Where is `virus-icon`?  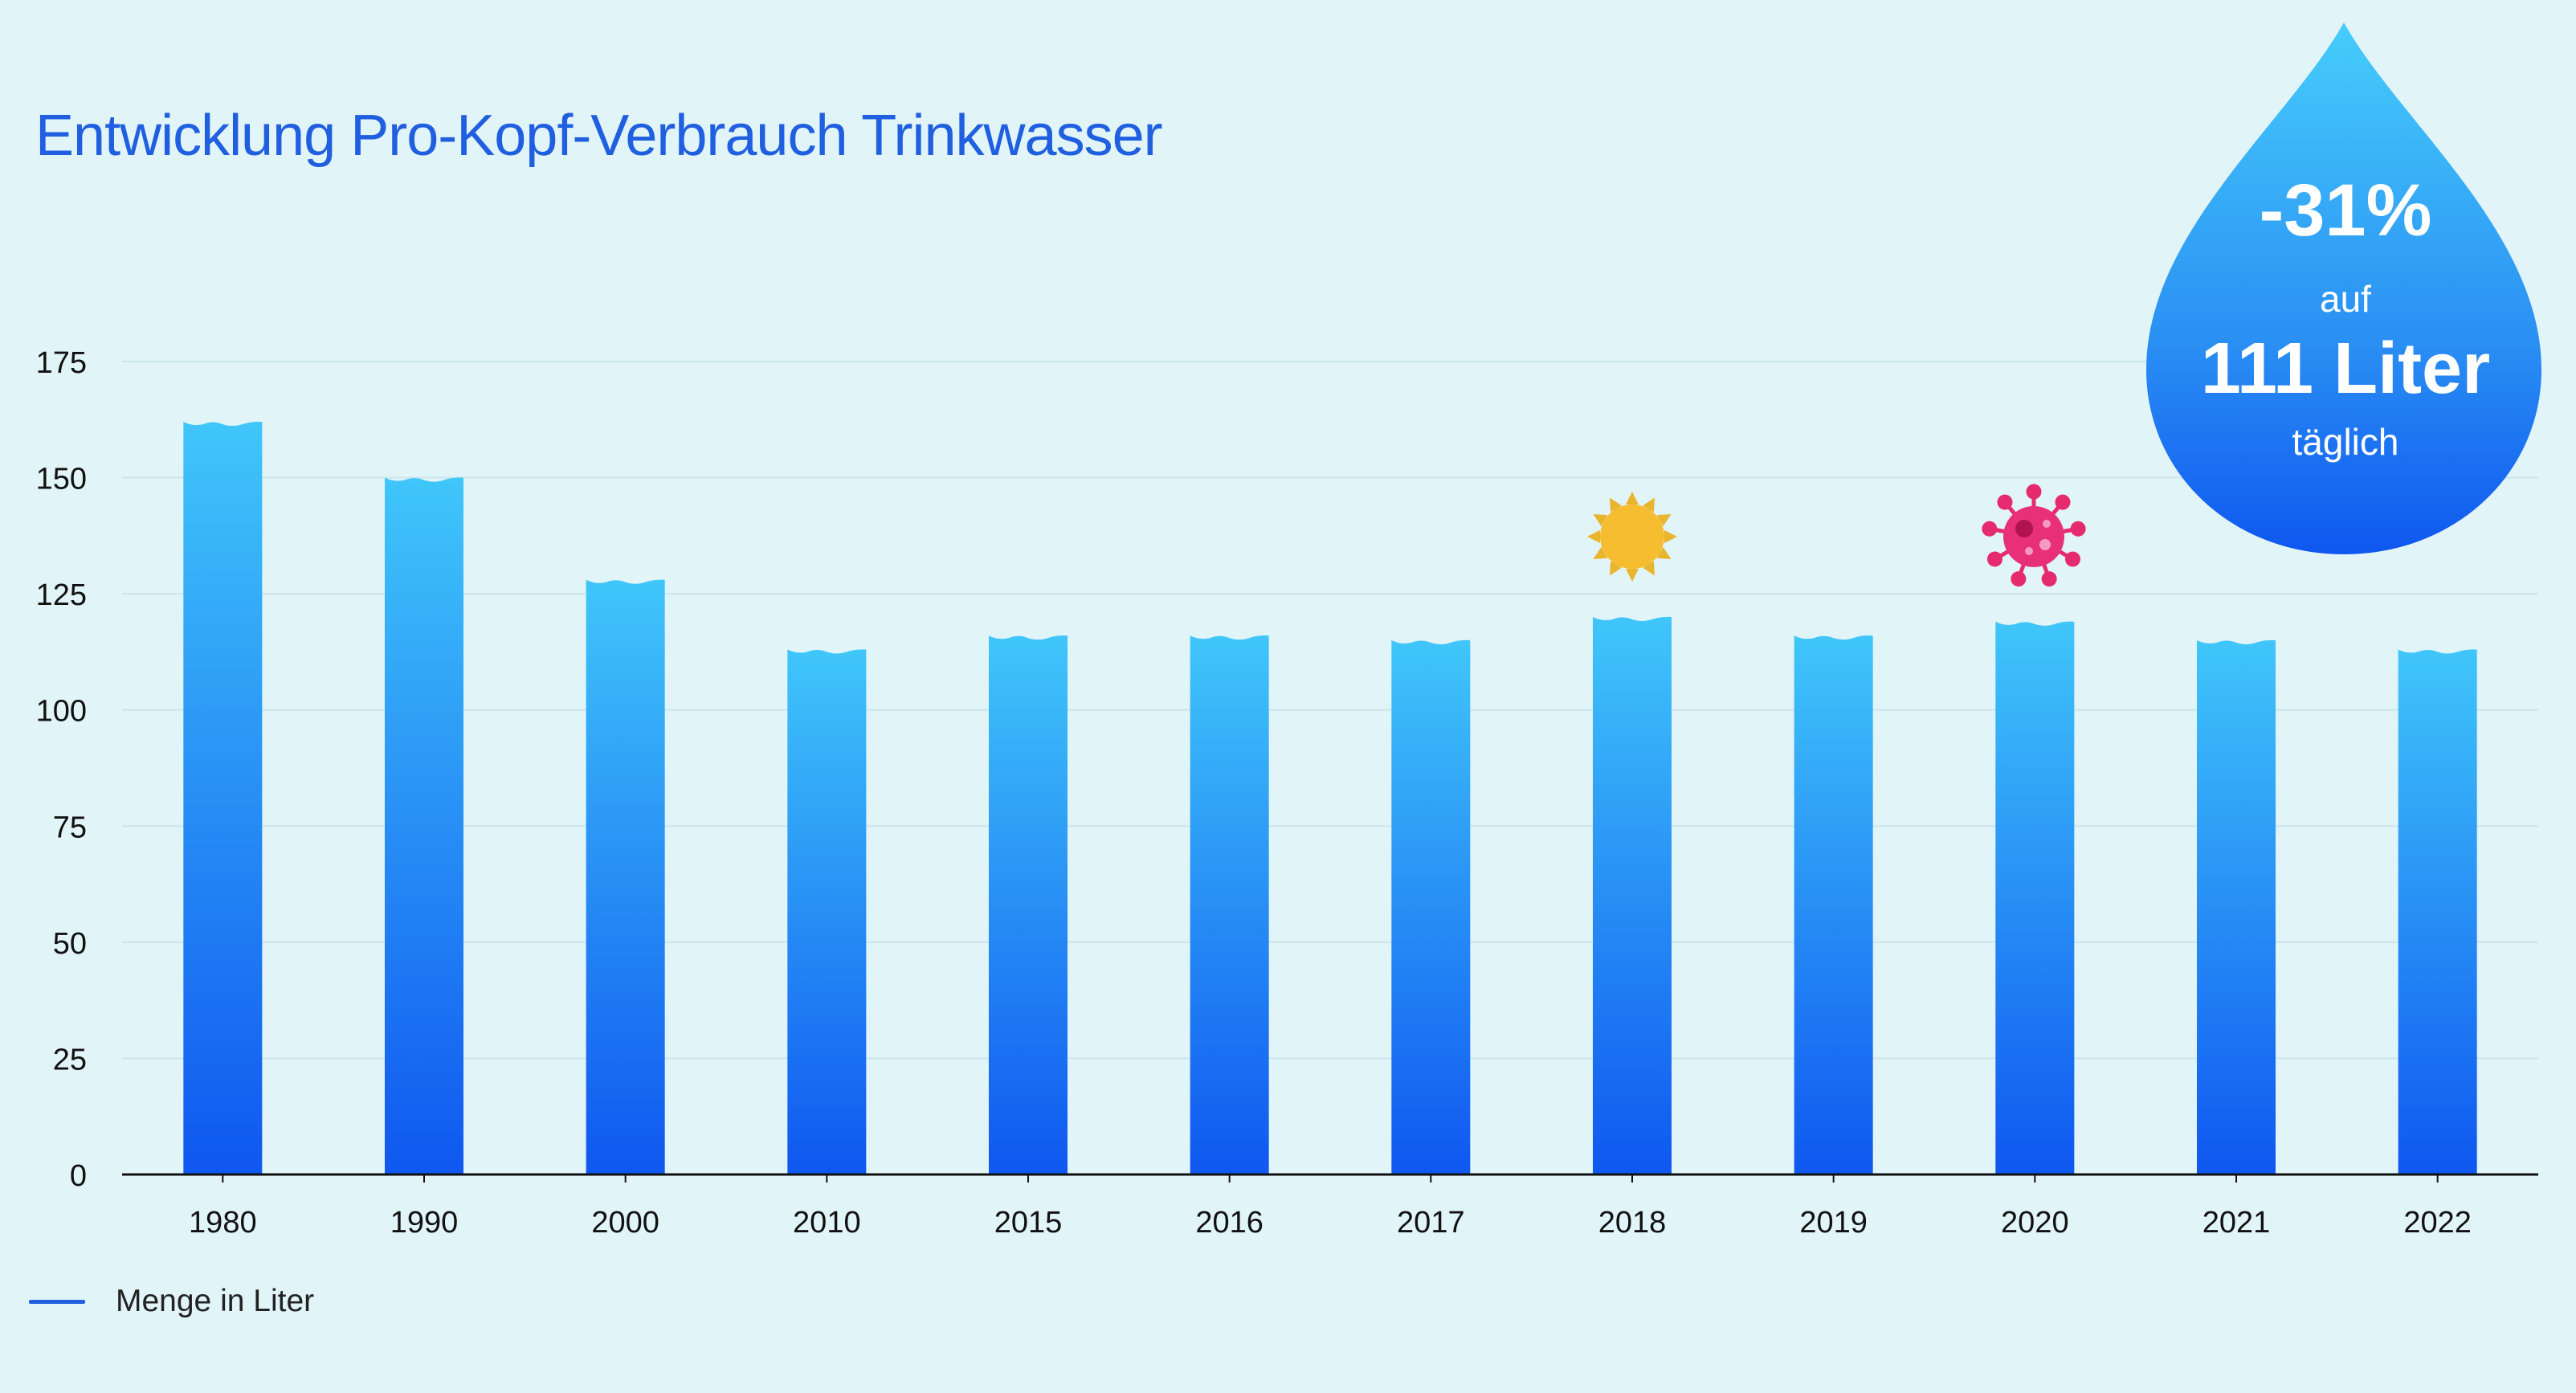 virus-icon is located at coordinates (2034, 535).